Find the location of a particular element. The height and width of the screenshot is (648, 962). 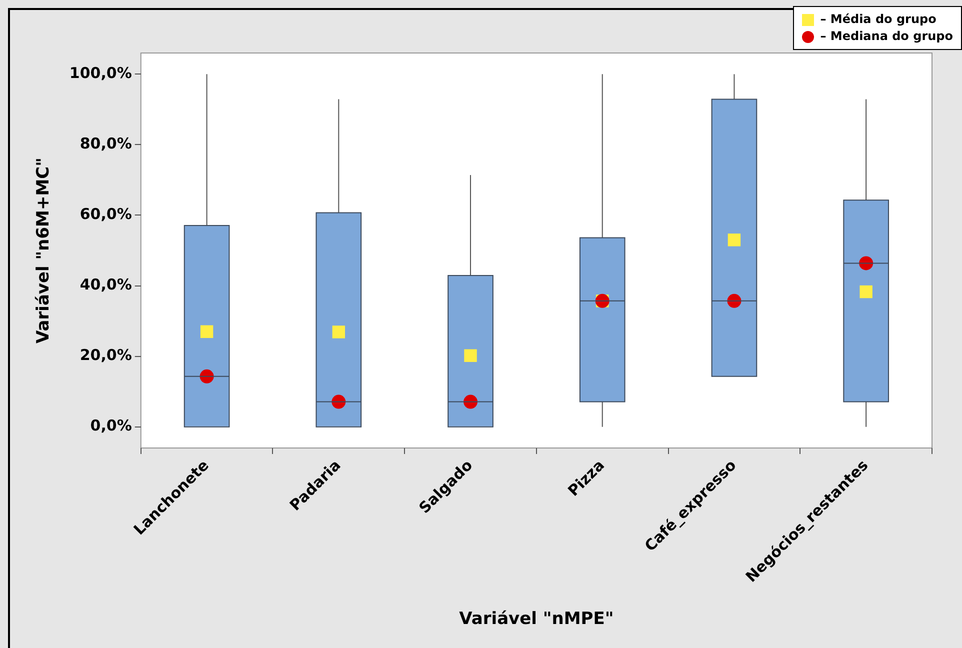

y-tick-label: 100,0% is located at coordinates (100, 73).